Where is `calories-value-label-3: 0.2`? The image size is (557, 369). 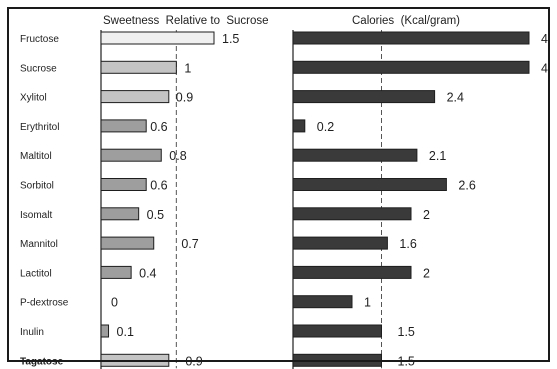 calories-value-label-3: 0.2 is located at coordinates (325, 127).